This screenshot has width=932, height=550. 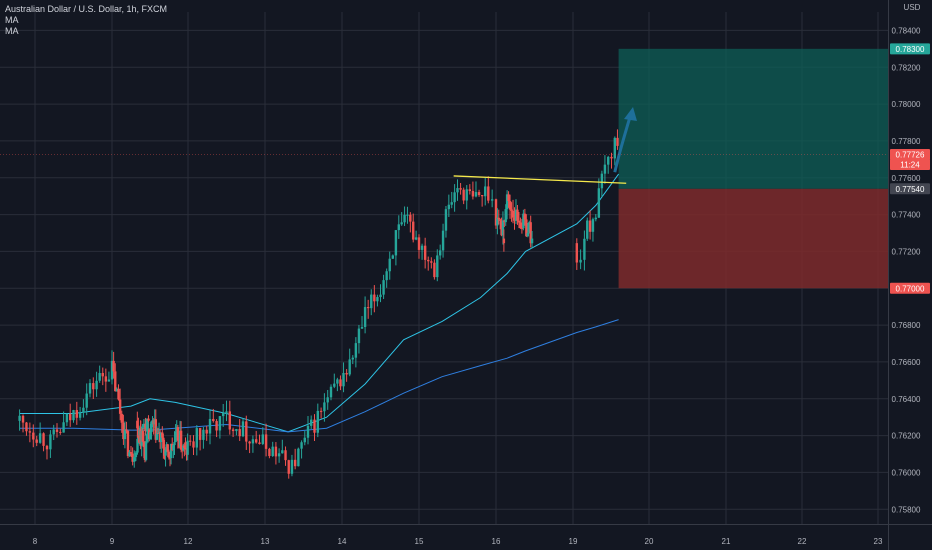 What do you see at coordinates (265, 541) in the screenshot?
I see `x-tick-label: 13` at bounding box center [265, 541].